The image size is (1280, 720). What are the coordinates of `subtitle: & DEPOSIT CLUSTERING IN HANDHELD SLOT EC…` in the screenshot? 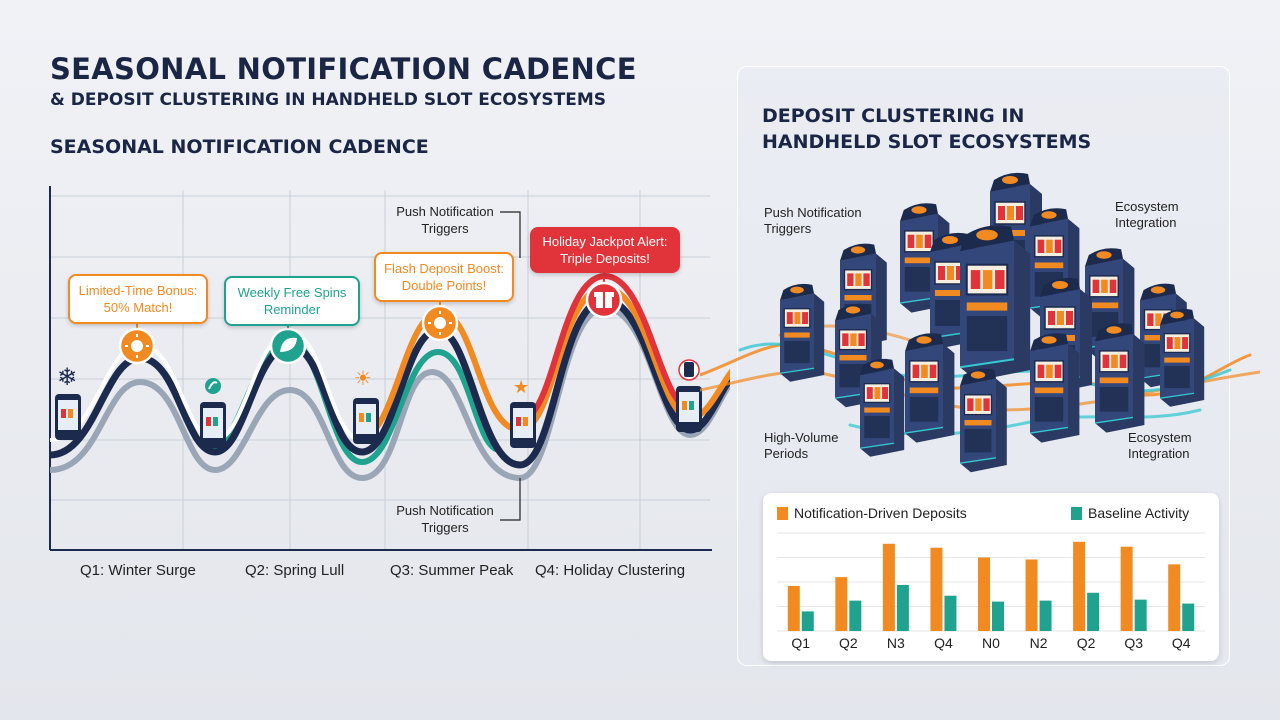 It's located at (328, 100).